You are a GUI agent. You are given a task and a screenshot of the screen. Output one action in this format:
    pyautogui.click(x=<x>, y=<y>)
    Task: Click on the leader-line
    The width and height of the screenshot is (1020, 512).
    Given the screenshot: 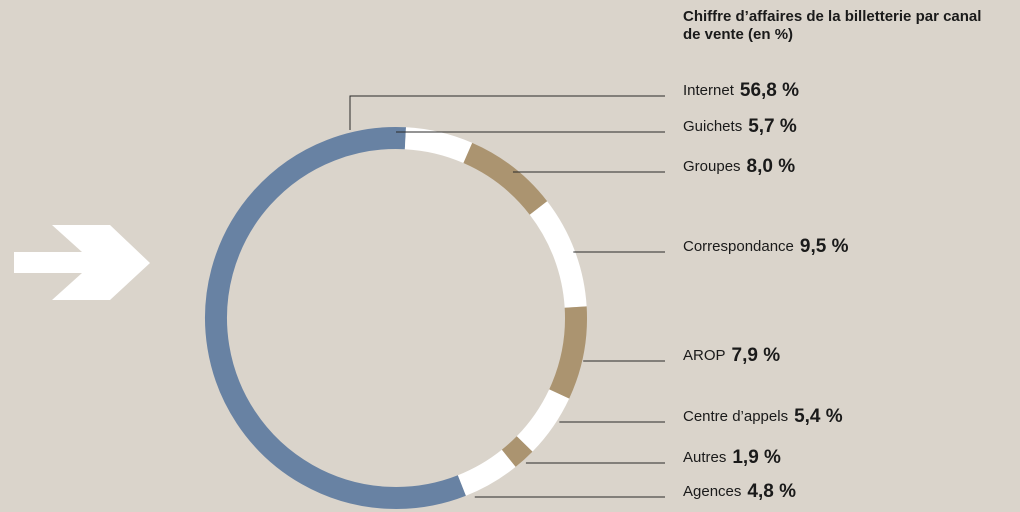 What is the action you would take?
    pyautogui.click(x=507, y=112)
    